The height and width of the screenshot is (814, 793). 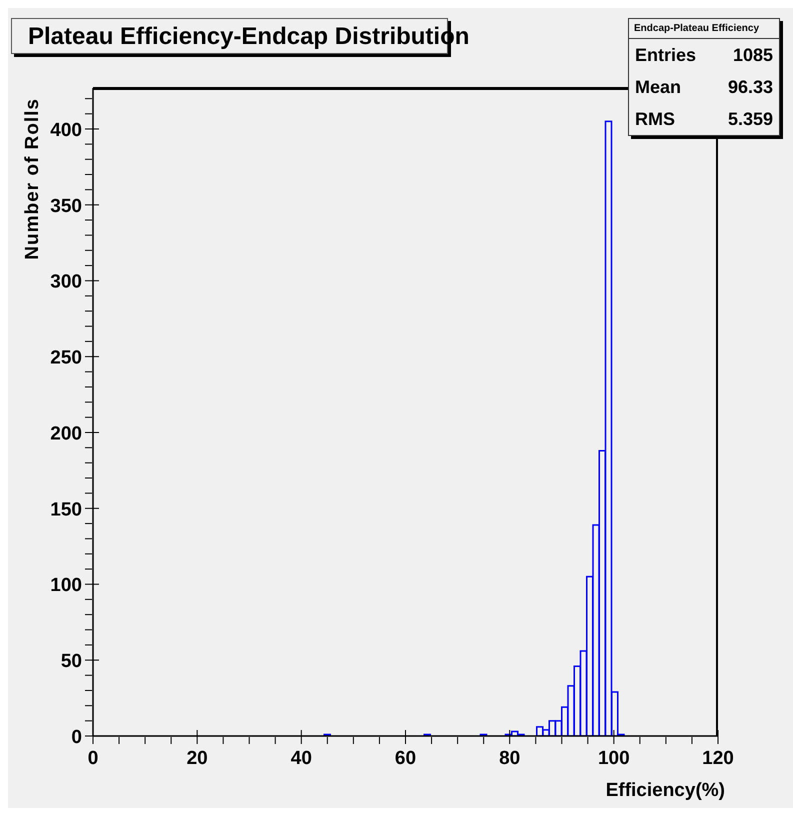 What do you see at coordinates (750, 87) in the screenshot?
I see `text: 96.33` at bounding box center [750, 87].